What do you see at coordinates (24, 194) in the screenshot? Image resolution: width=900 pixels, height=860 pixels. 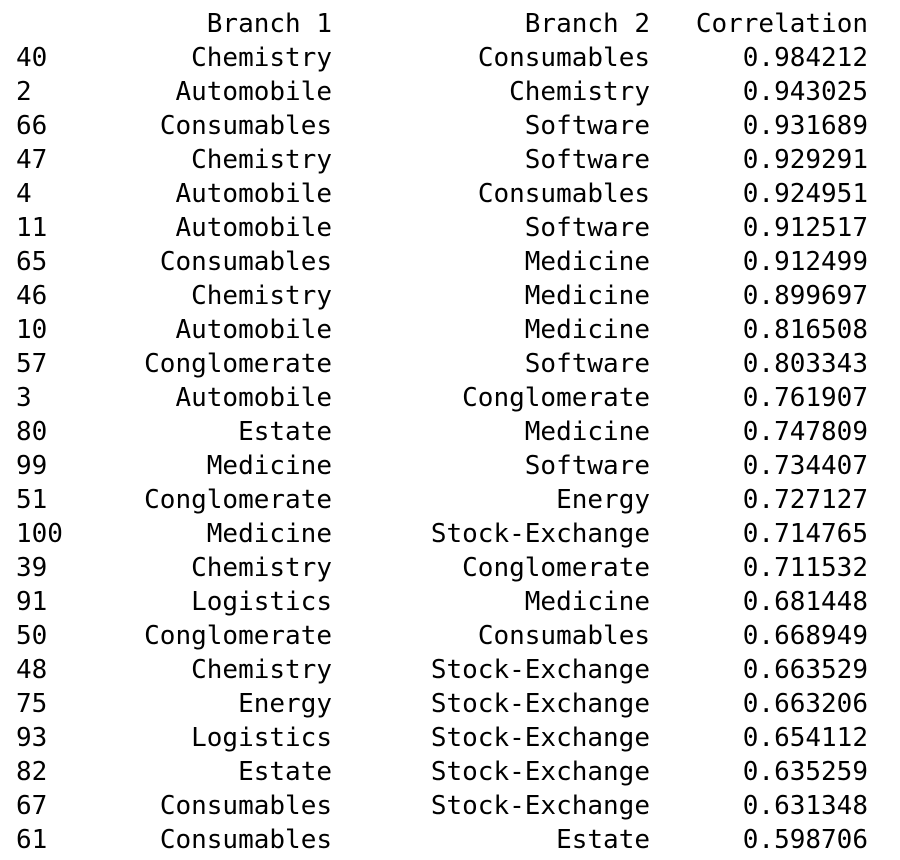 I see `row-index: 4` at bounding box center [24, 194].